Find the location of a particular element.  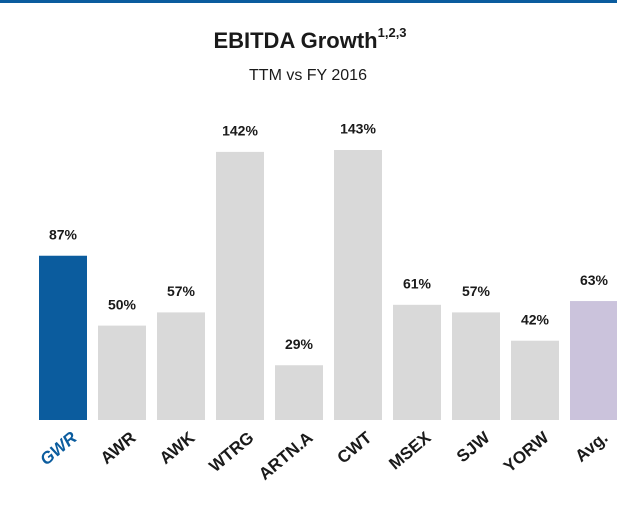

value-label: 29% is located at coordinates (299, 344).